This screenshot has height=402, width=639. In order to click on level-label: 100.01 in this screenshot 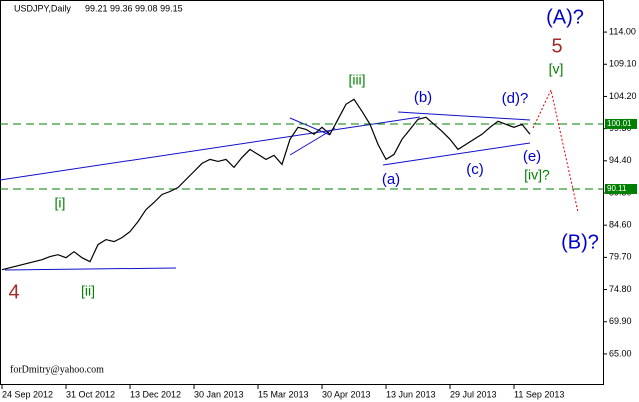, I will do `click(619, 123)`.